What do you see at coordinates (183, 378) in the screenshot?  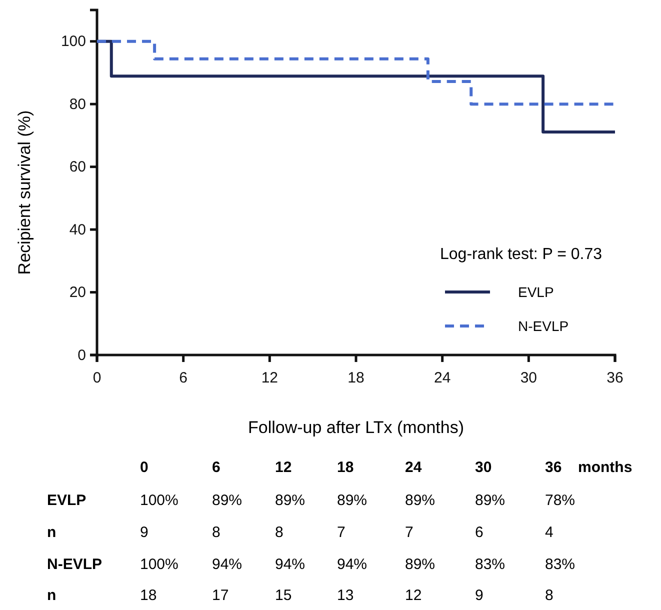 I see `x-tick-label: 6` at bounding box center [183, 378].